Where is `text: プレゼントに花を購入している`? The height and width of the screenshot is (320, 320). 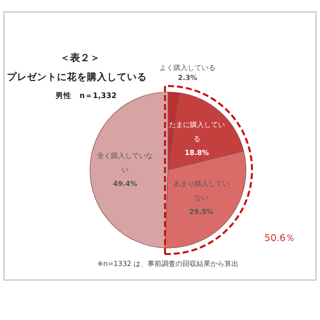 text: プレゼントに花を購入している is located at coordinates (77, 77).